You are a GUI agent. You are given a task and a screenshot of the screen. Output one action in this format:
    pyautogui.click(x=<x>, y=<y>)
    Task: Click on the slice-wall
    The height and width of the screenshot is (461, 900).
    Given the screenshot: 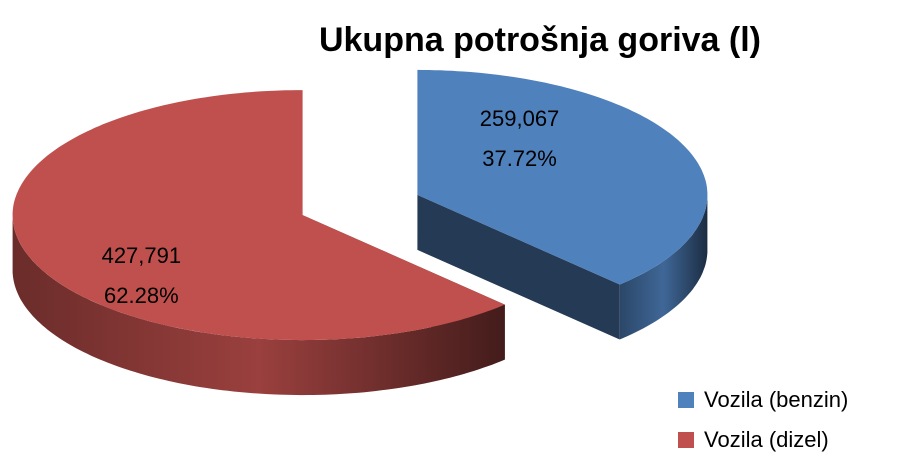 What is the action you would take?
    pyautogui.click(x=663, y=267)
    